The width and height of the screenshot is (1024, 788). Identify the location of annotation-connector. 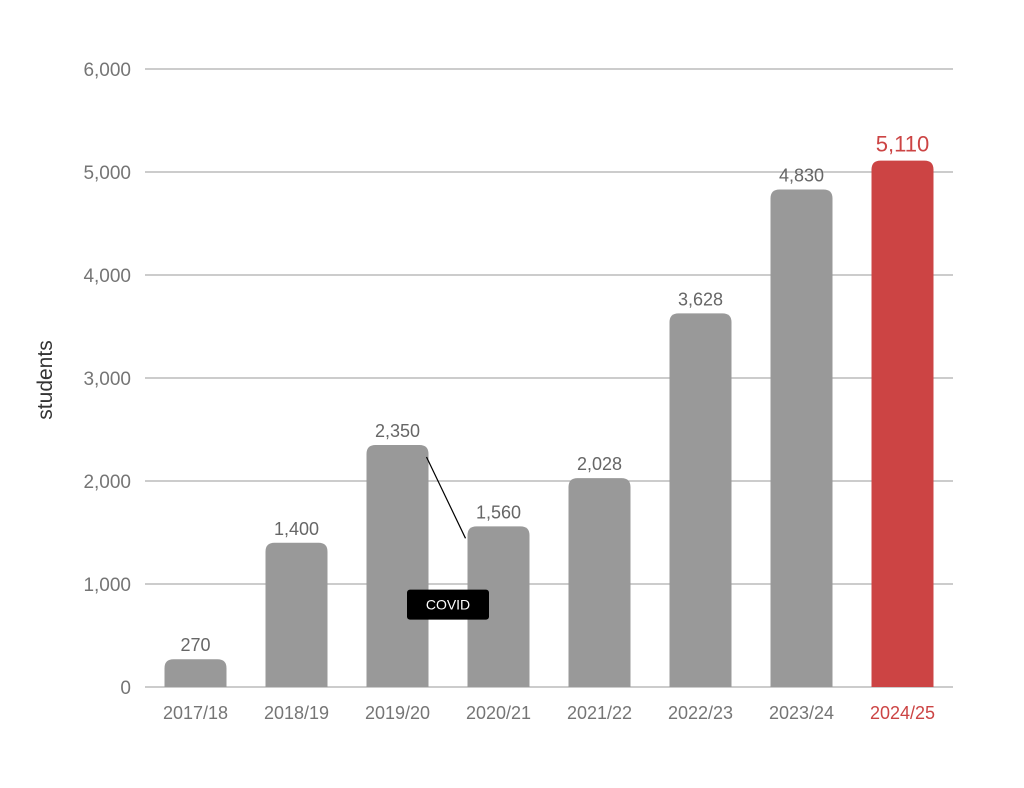
(446, 497).